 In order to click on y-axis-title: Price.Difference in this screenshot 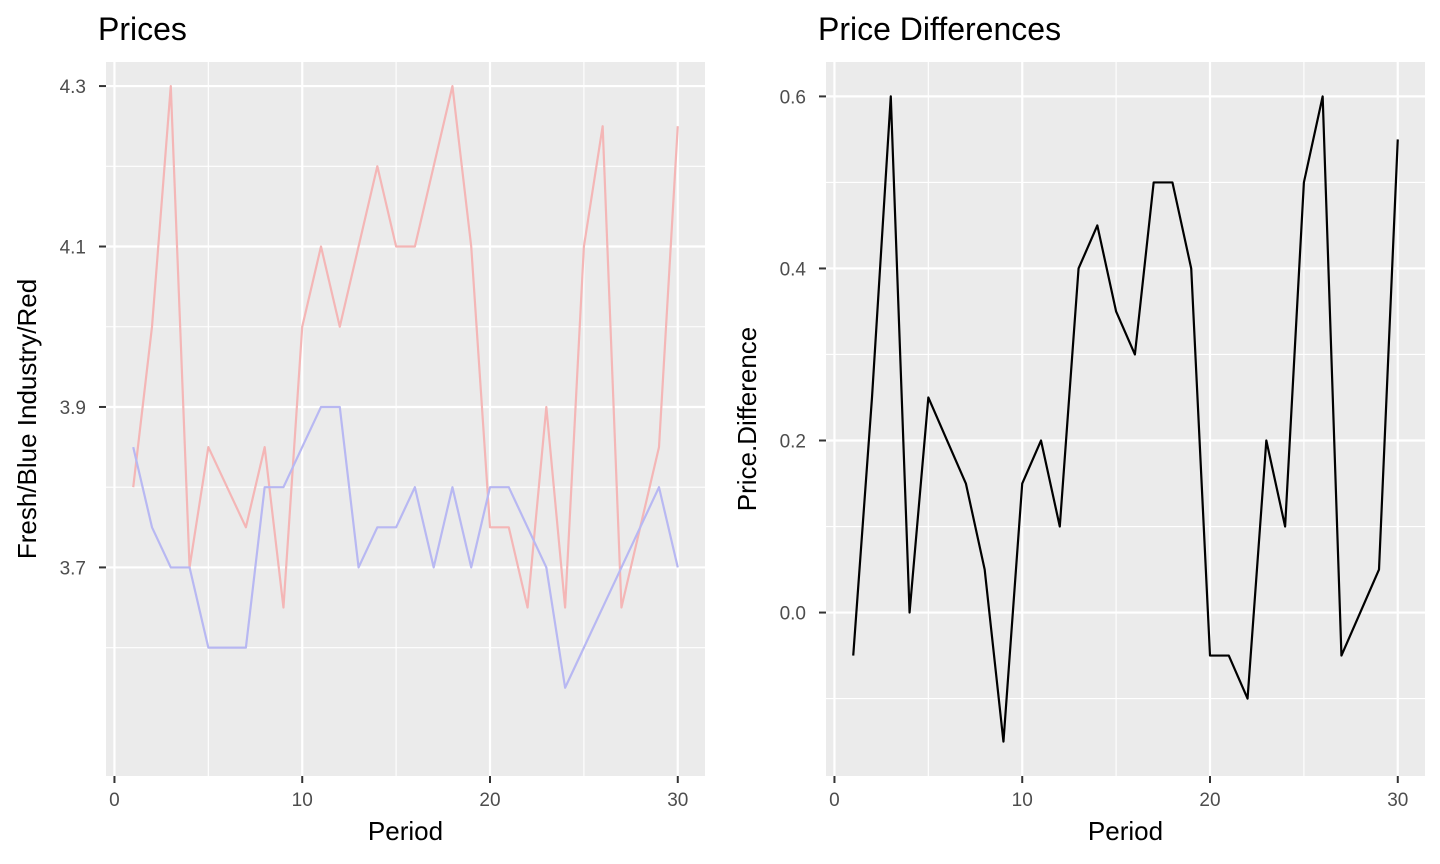, I will do `click(747, 419)`.